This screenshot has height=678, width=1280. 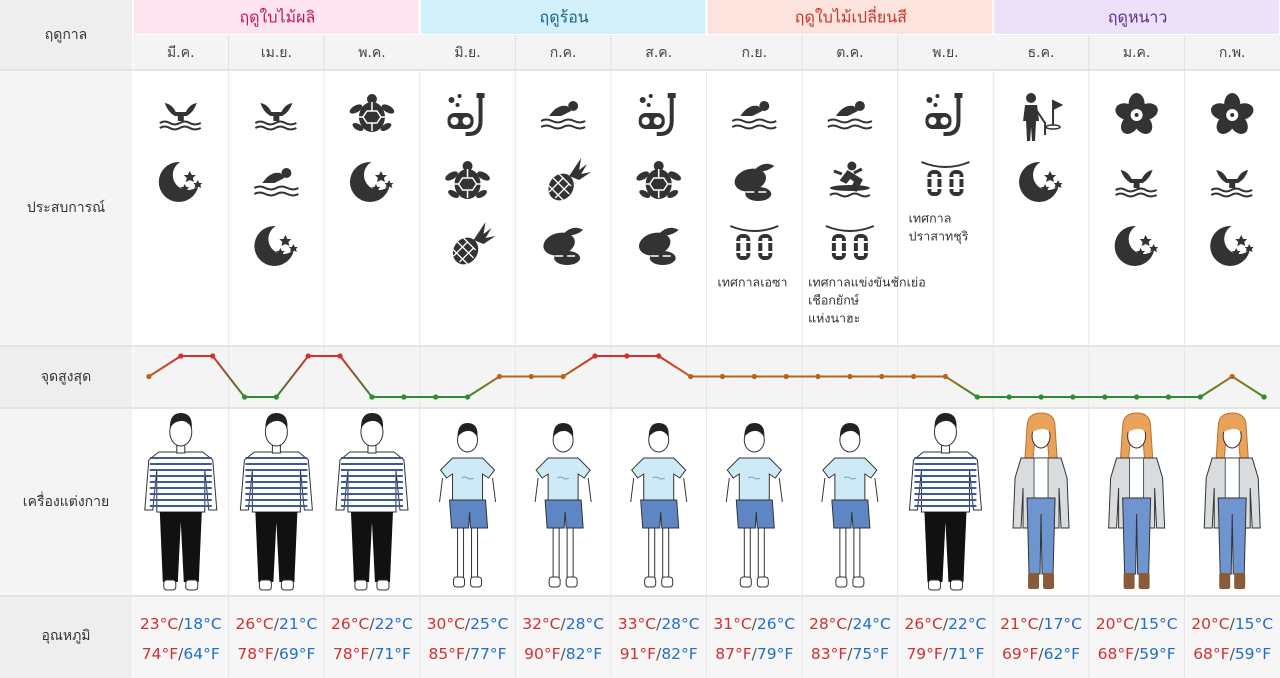 What do you see at coordinates (356, 376) in the screenshot?
I see `peak-segment` at bounding box center [356, 376].